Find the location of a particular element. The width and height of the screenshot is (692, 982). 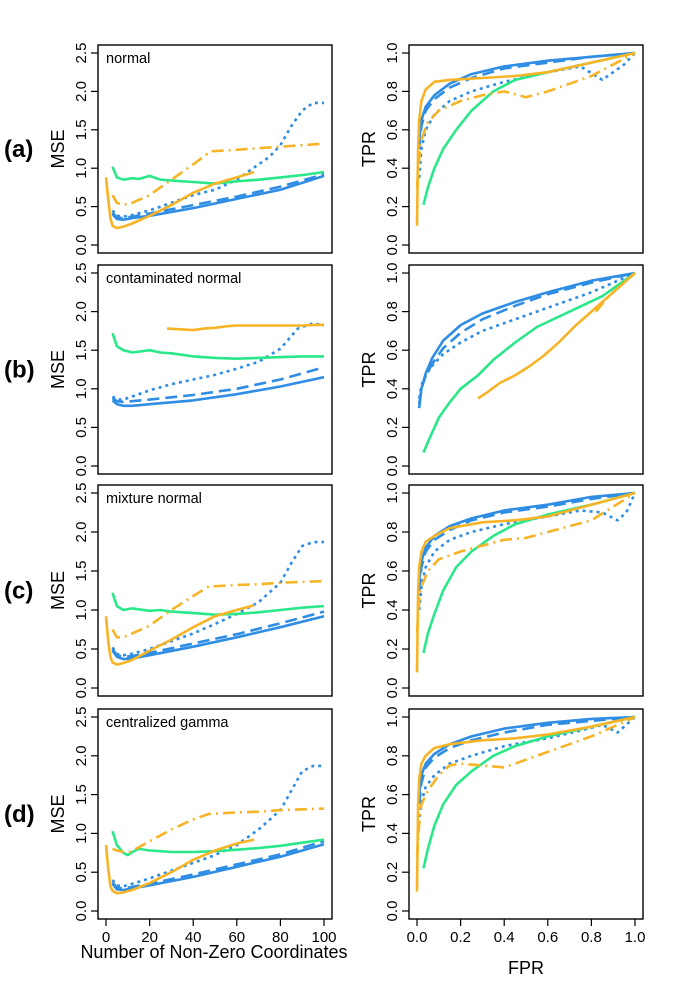

x-tick-label: 20 is located at coordinates (149, 937).